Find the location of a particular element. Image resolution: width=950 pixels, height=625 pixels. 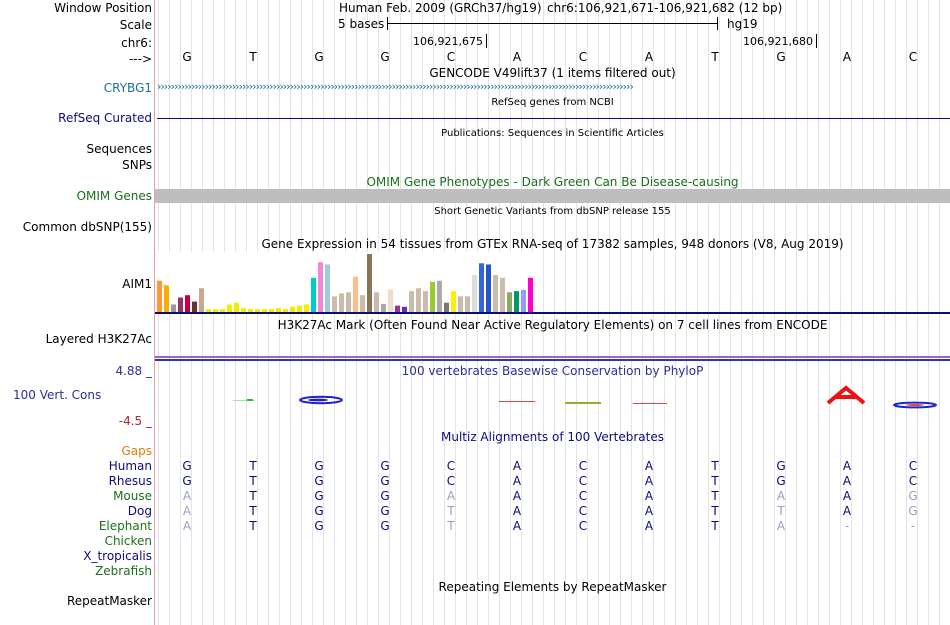

species-label-chicken: Chicken is located at coordinates (128, 541).